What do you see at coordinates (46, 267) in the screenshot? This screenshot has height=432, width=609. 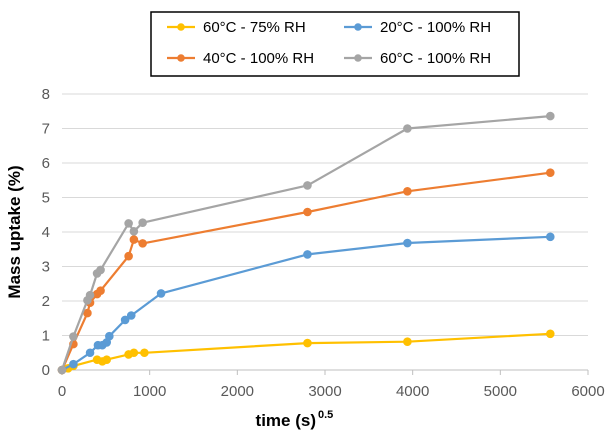 I see `y-tick-label: 3` at bounding box center [46, 267].